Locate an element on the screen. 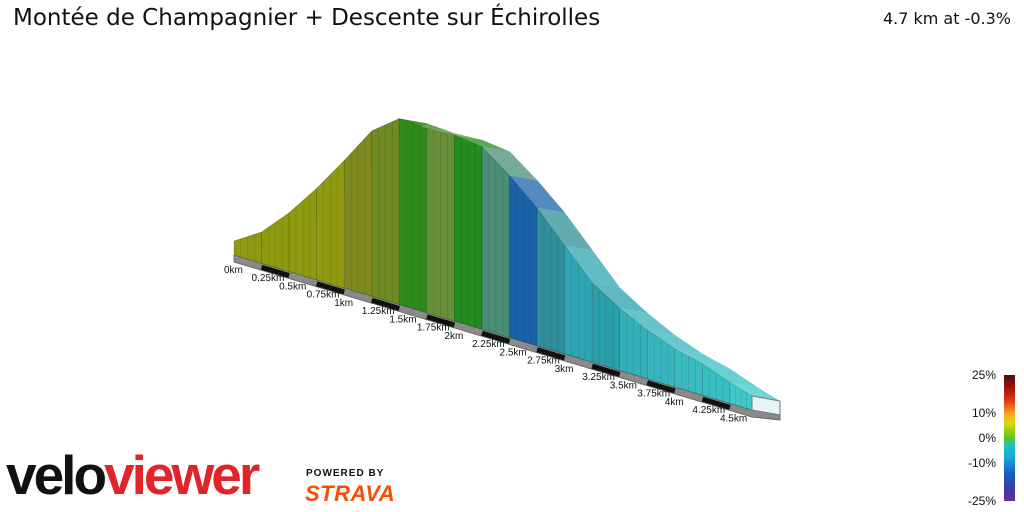 This screenshot has width=1024, height=512. profile-end-cap is located at coordinates (766, 405).